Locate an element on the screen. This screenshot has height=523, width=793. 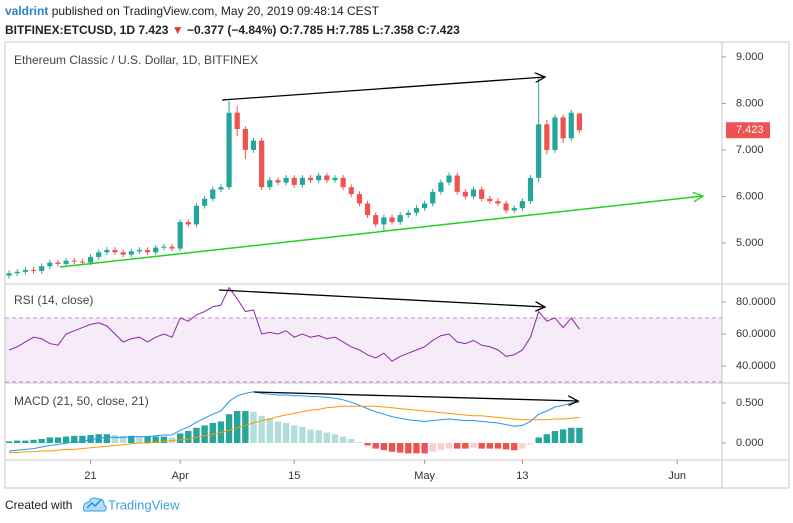
change: −0.377 (−4.84%) is located at coordinates (231, 30).